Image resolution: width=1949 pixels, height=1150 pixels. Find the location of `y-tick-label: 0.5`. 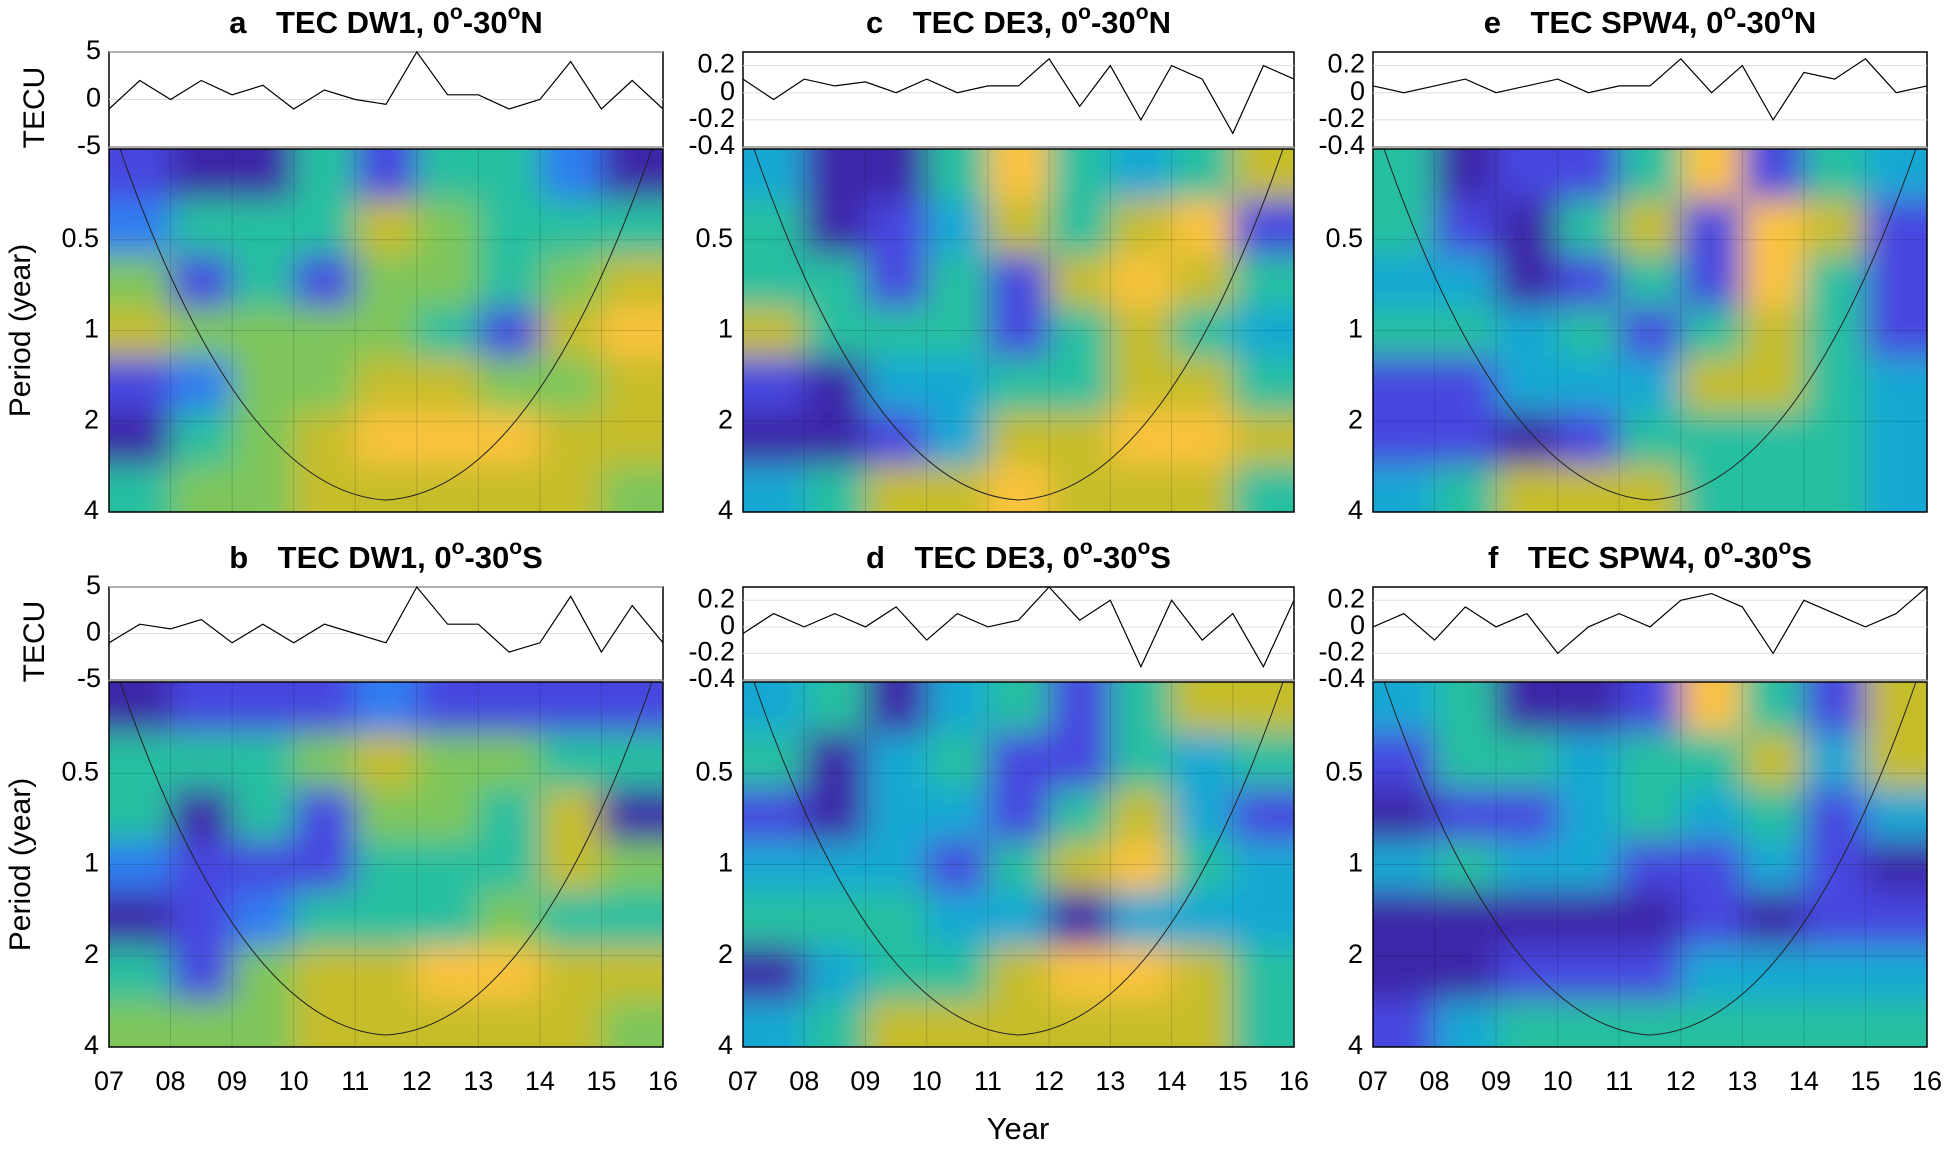

y-tick-label: 0.5 is located at coordinates (714, 238).